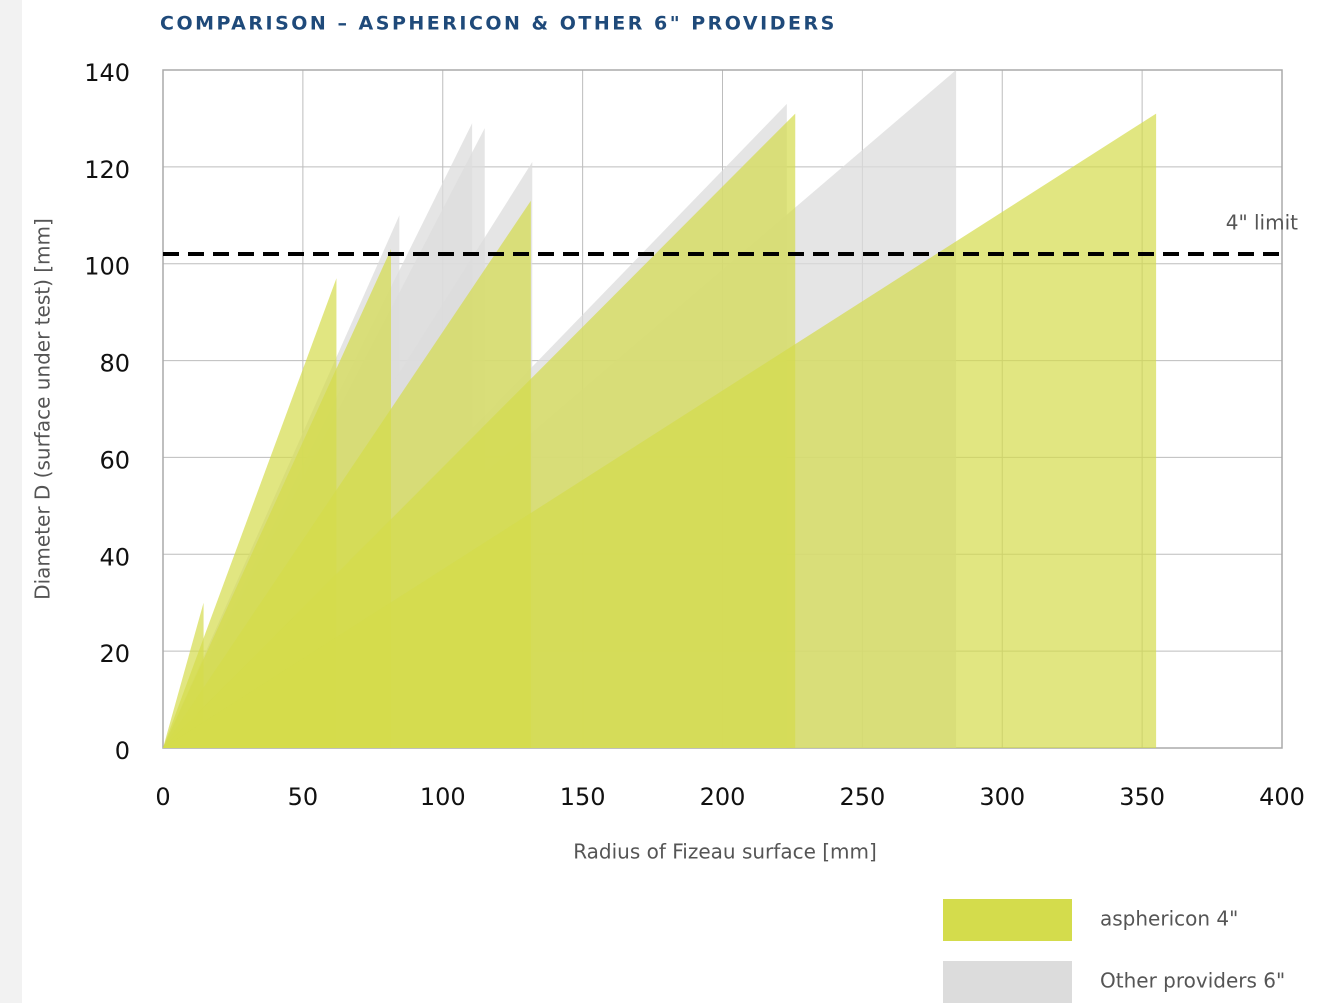 This screenshot has width=1342, height=1003. What do you see at coordinates (162, 797) in the screenshot?
I see `x-tick-label: 0` at bounding box center [162, 797].